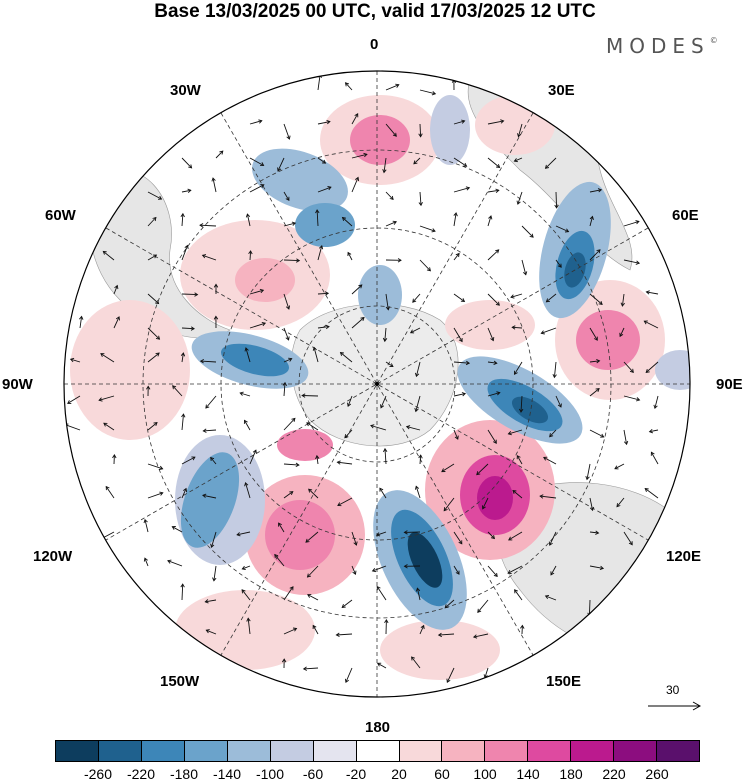 This screenshot has width=750, height=783. I want to click on lon-label-60w: 60W, so click(60, 215).